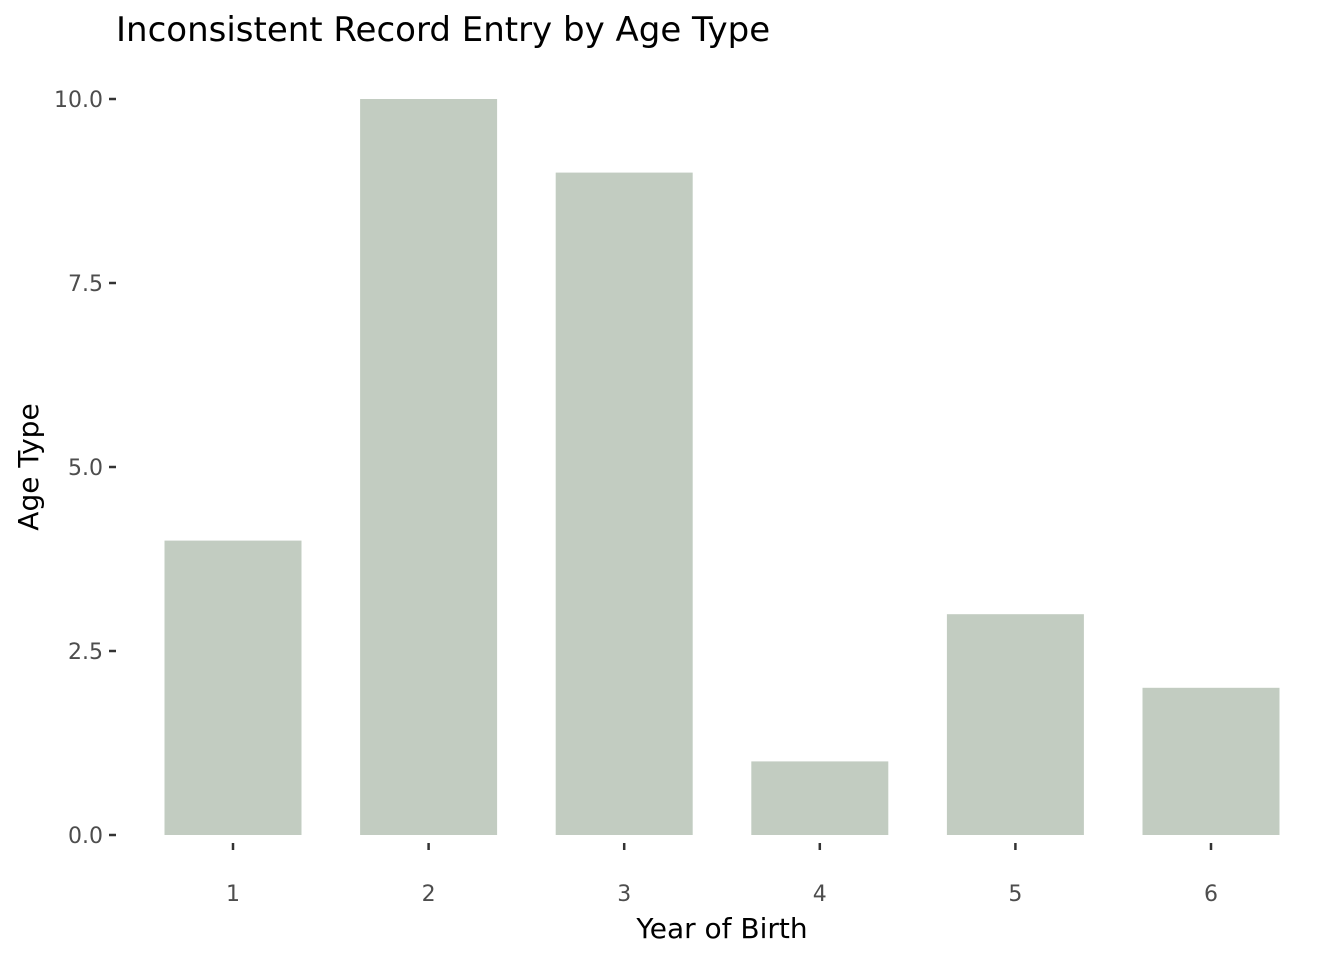 Image resolution: width=1344 pixels, height=960 pixels. What do you see at coordinates (624, 894) in the screenshot?
I see `x-tick-label: 3` at bounding box center [624, 894].